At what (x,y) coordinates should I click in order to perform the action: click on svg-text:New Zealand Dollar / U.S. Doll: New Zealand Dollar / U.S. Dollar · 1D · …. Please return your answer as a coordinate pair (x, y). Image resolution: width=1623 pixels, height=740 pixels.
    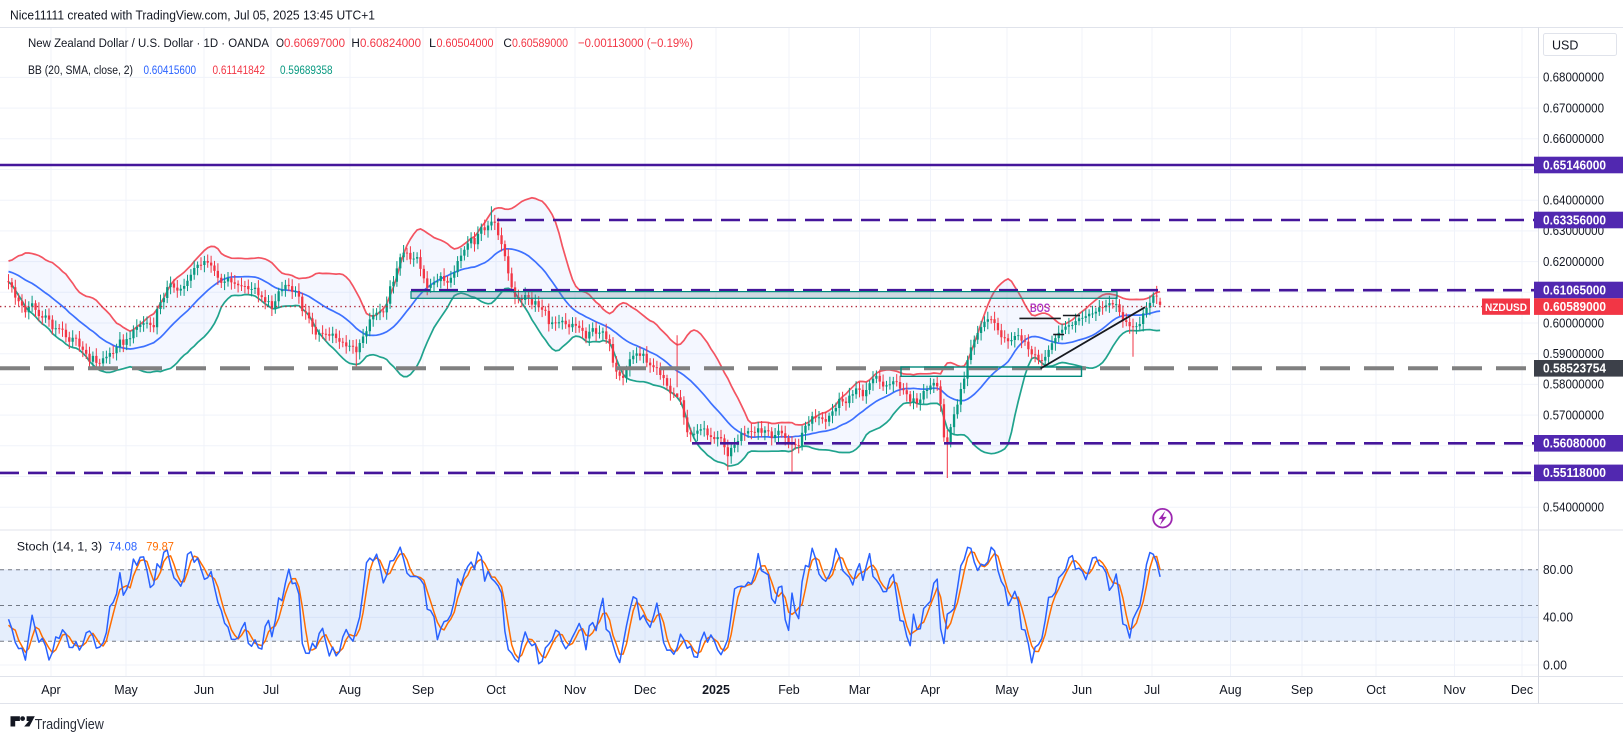
    Looking at the image, I should click on (149, 43).